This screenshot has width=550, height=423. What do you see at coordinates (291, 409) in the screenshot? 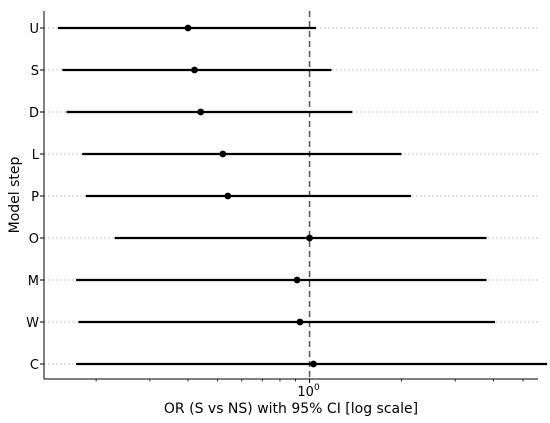
I see `x-axis-label: OR (S vs NS) with 95% CI [log scale]` at bounding box center [291, 409].